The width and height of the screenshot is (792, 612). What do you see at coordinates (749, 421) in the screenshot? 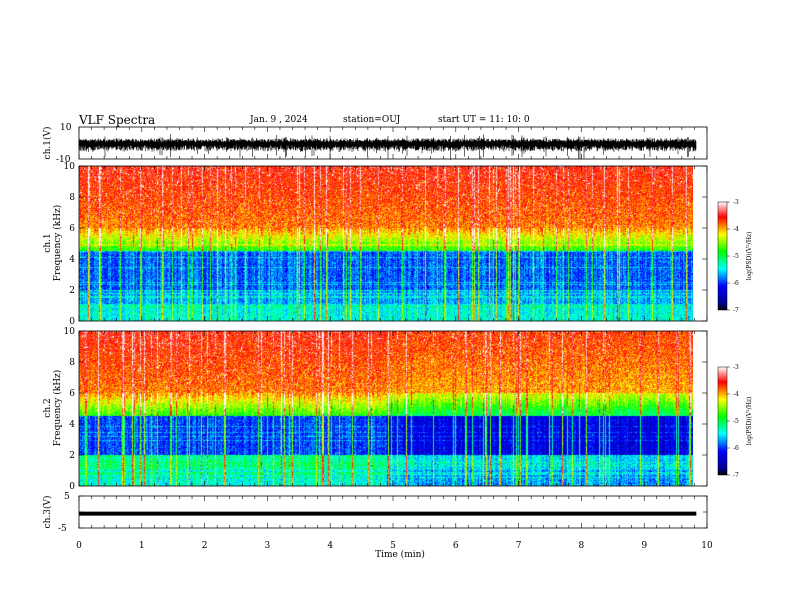
I see `colorbar-ch2-label: log(PSD)(V²/Hz)` at bounding box center [749, 421].